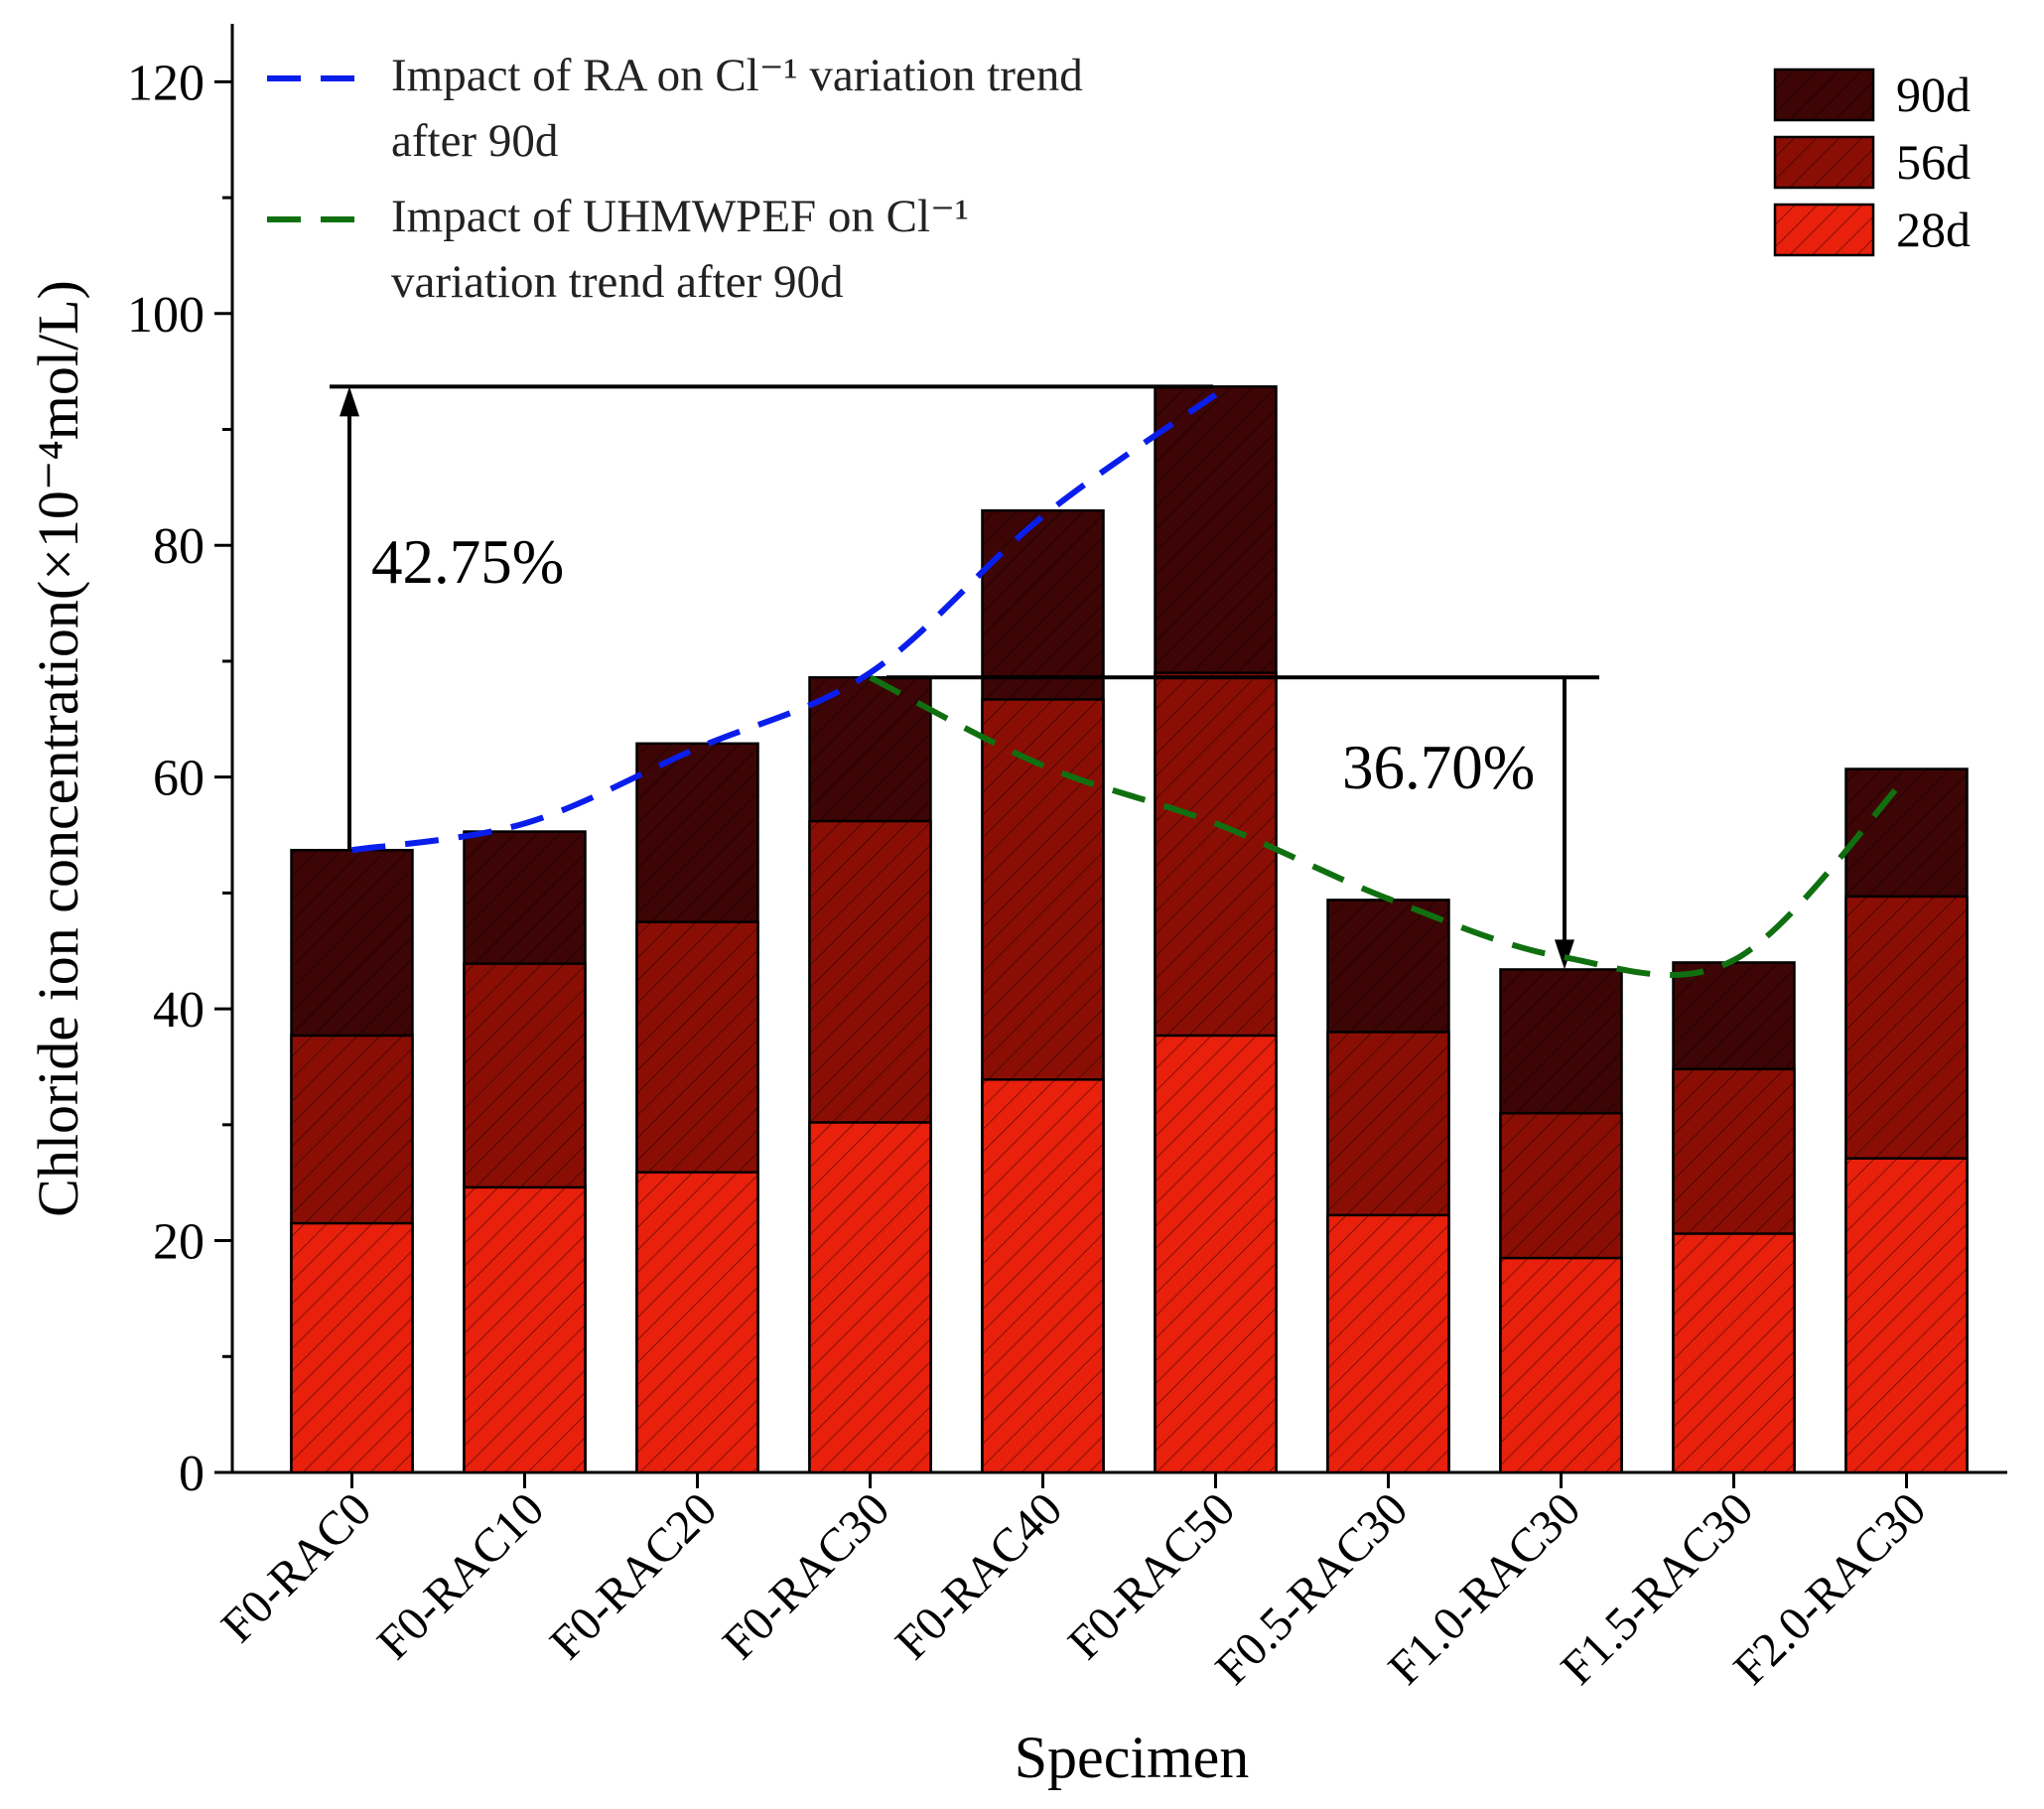 This screenshot has width=2044, height=1809. I want to click on y-tick-label: 0, so click(192, 1474).